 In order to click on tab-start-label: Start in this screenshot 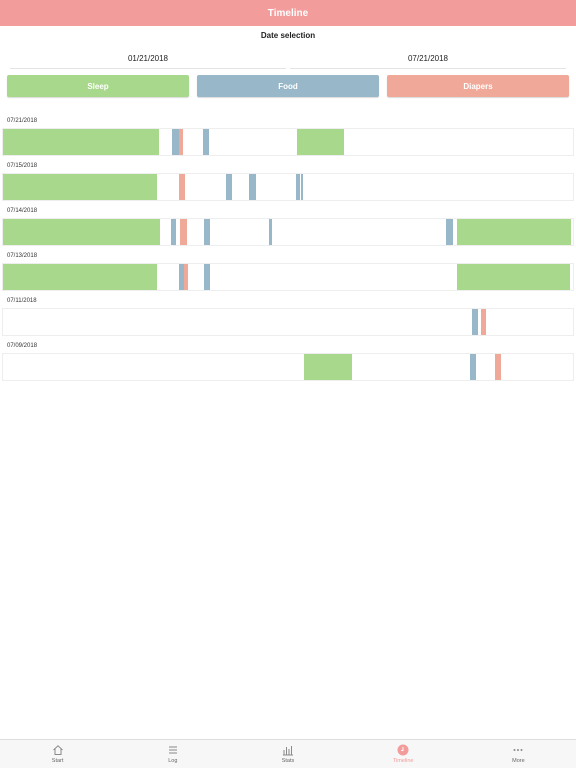, I will do `click(57, 761)`.